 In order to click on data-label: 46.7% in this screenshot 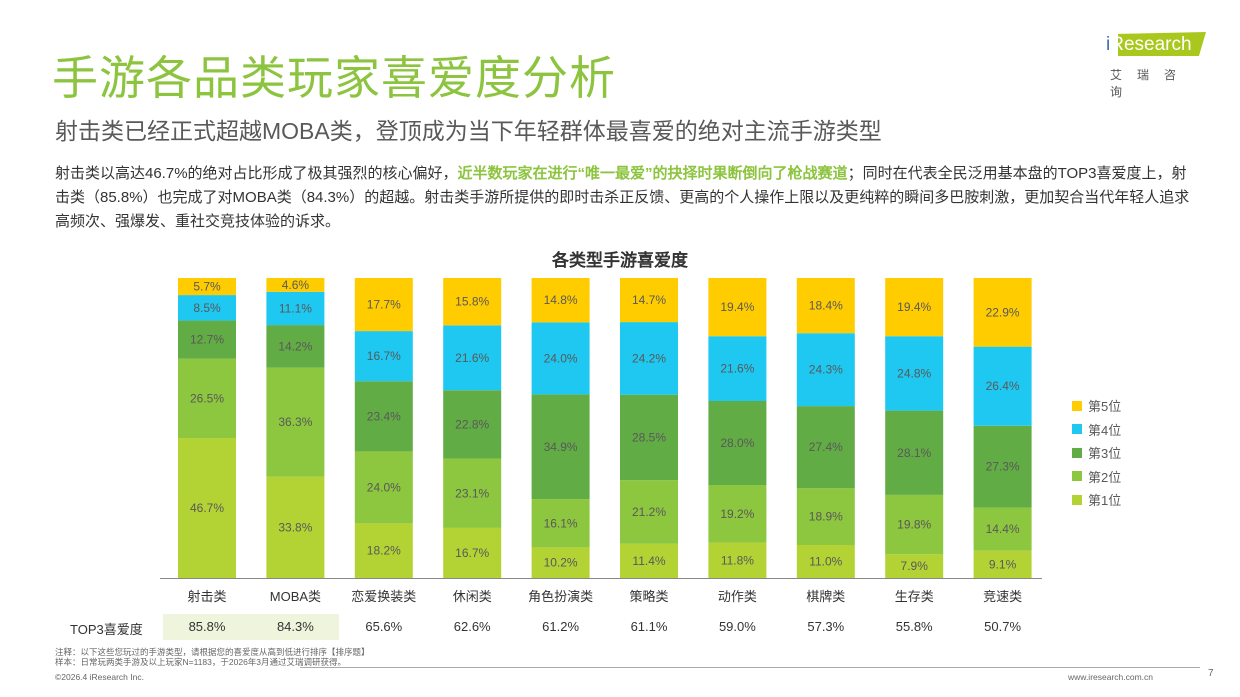, I will do `click(207, 508)`.